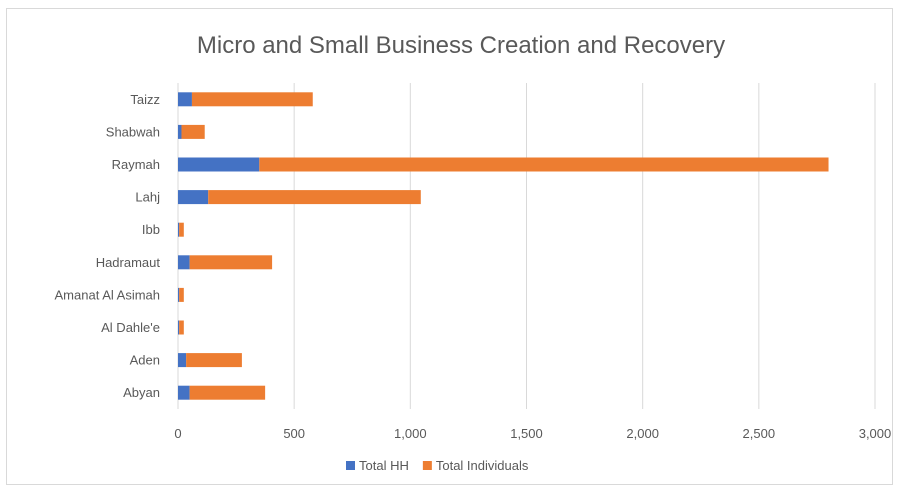 The height and width of the screenshot is (493, 901). I want to click on x-tick-labels: 0 500 1,000 1,500 2,000 2,500 3,000, so click(532, 433).